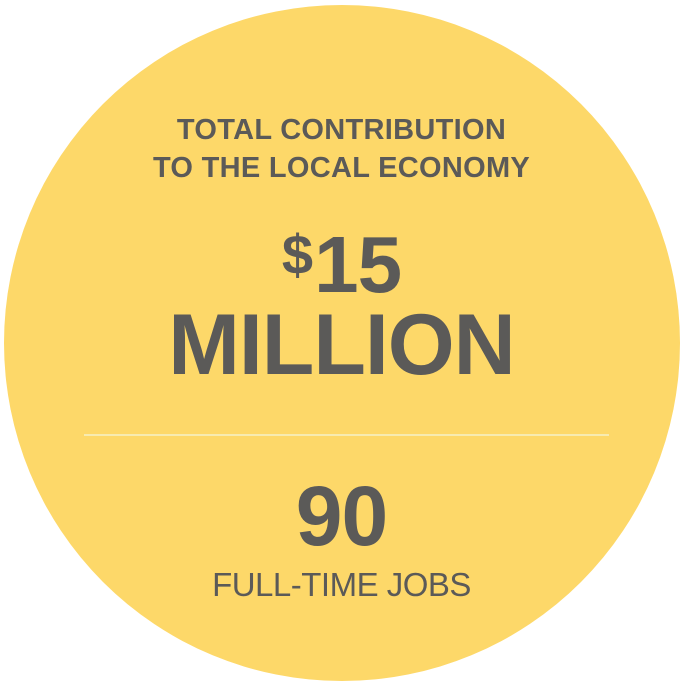 This screenshot has height=684, width=683. What do you see at coordinates (341, 168) in the screenshot?
I see `heading-line-2: TO THE LOCAL ECONOMY` at bounding box center [341, 168].